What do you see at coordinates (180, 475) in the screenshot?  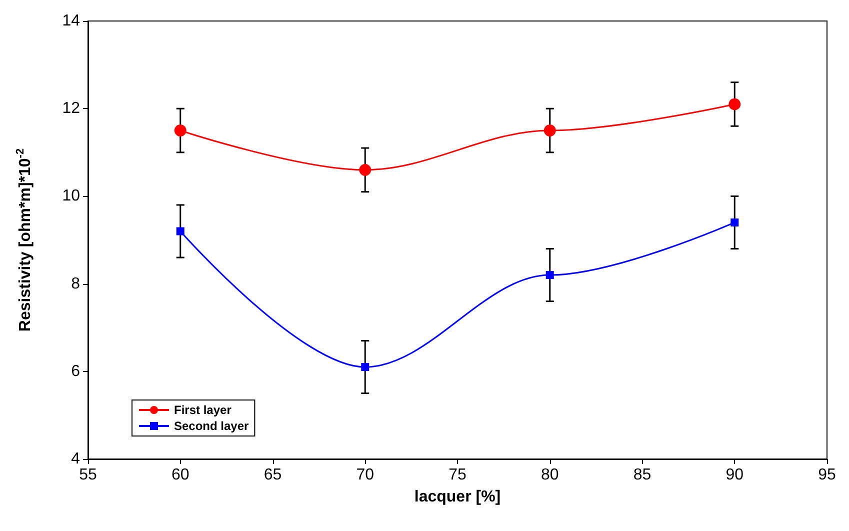 I see `x-tick-label: 60` at bounding box center [180, 475].